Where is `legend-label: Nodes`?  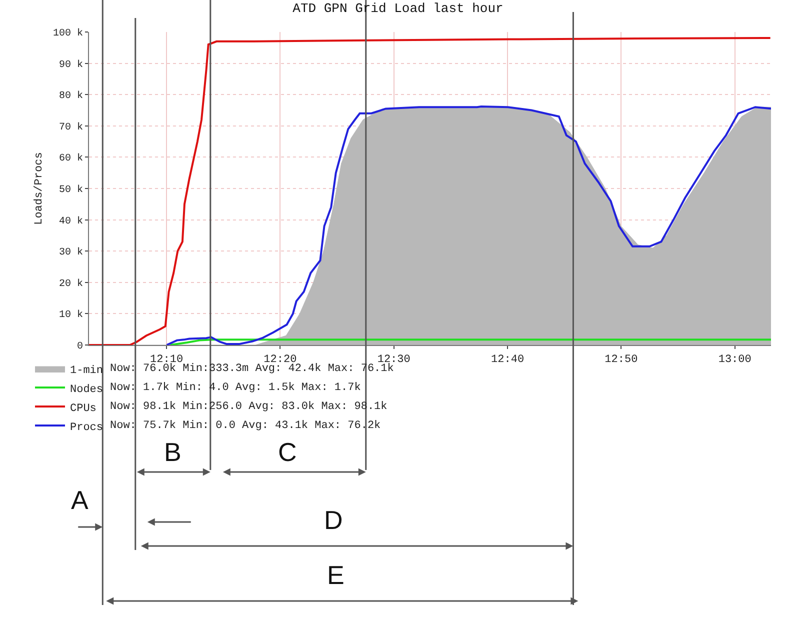 legend-label: Nodes is located at coordinates (87, 390).